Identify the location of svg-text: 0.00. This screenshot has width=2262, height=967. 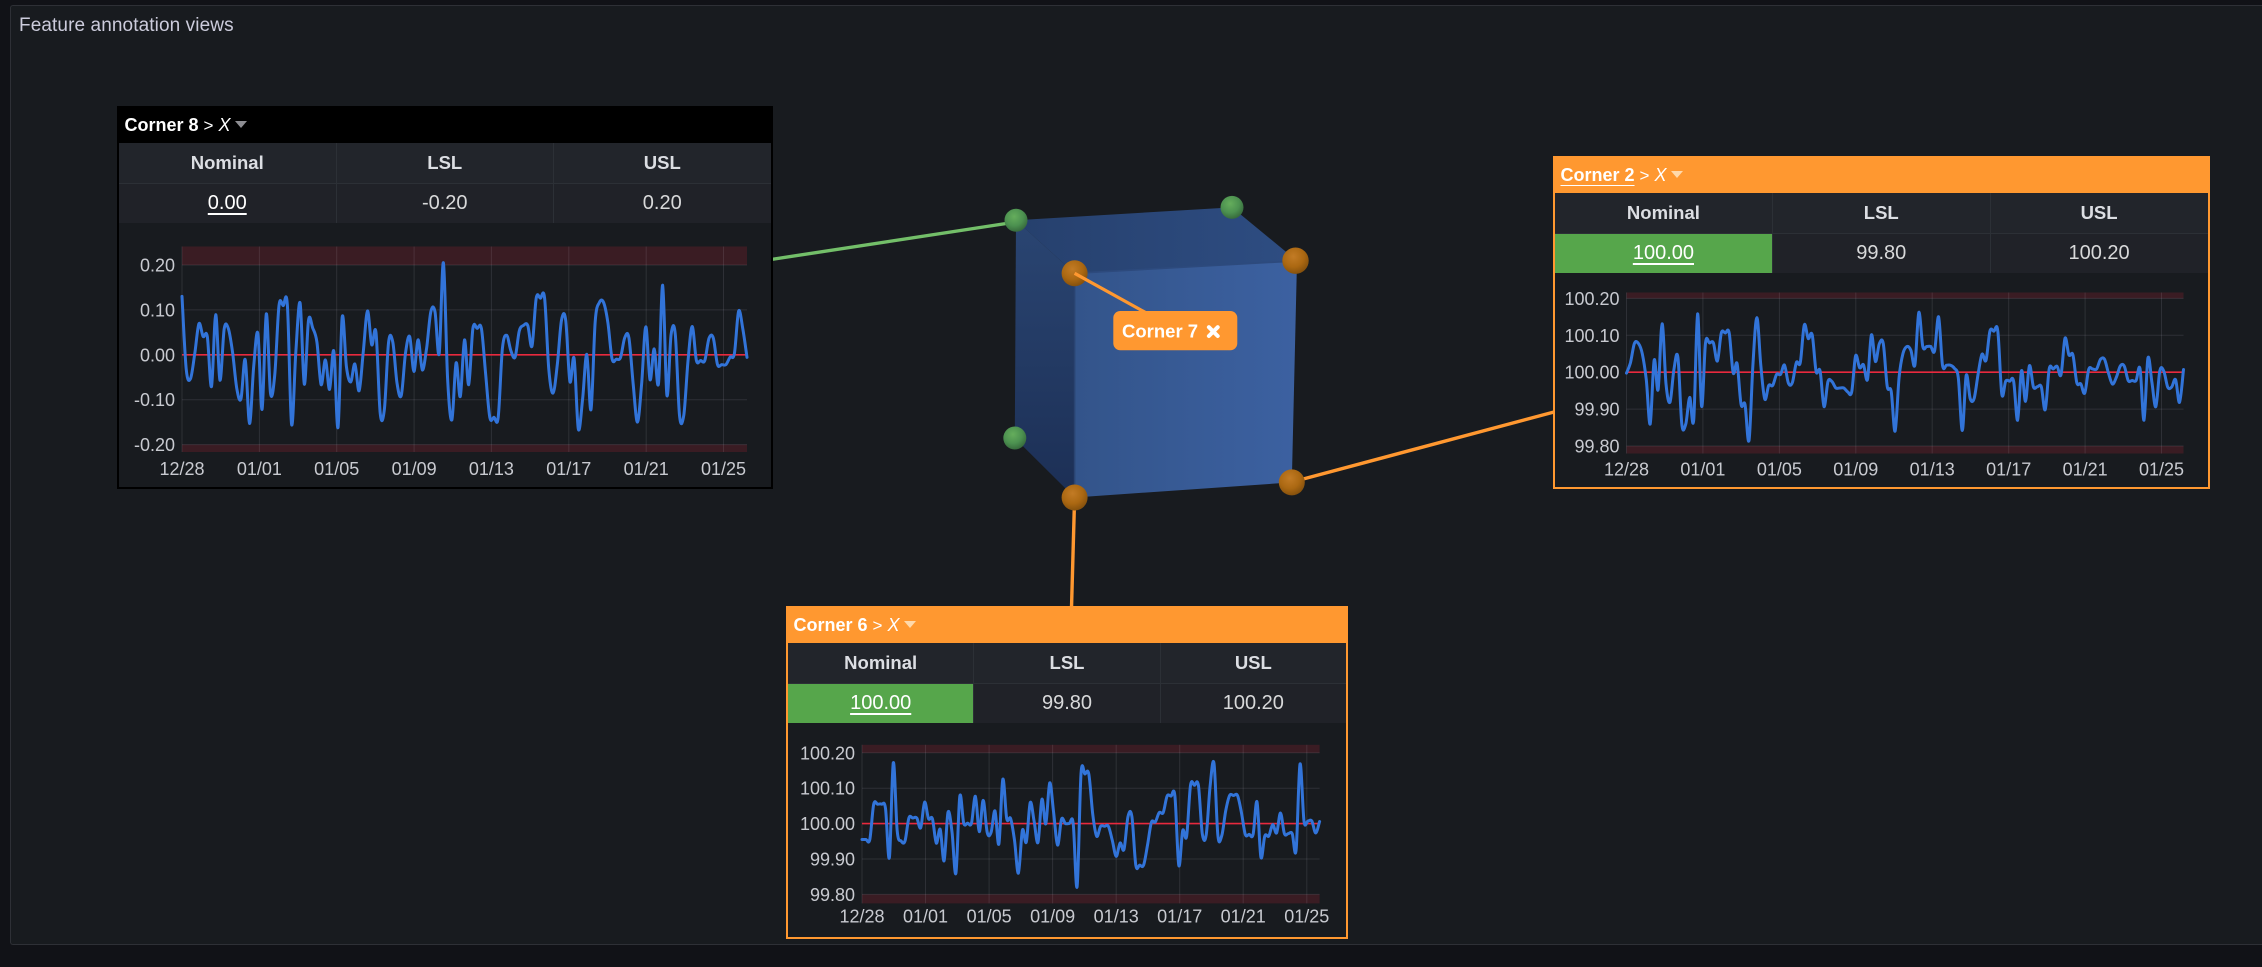
(157, 355).